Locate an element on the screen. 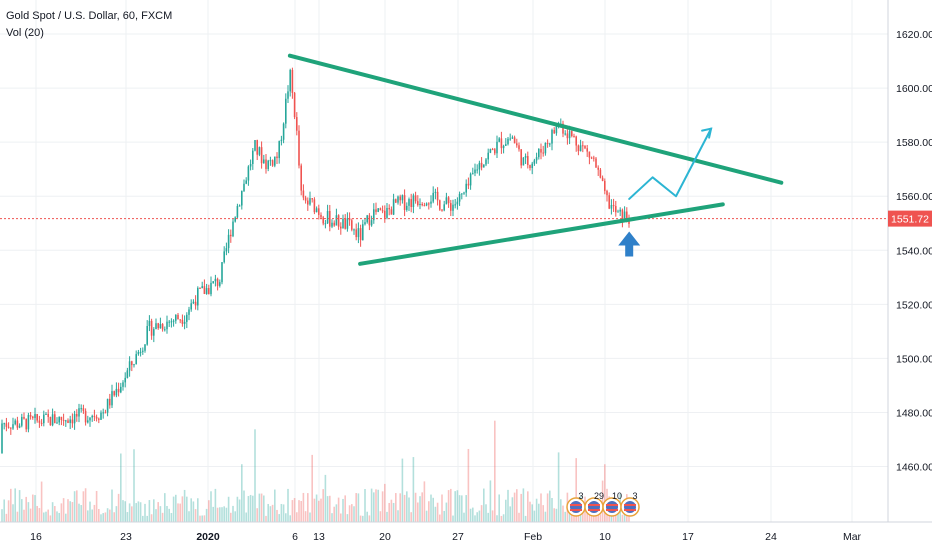 The width and height of the screenshot is (932, 550). upper-trendline is located at coordinates (535, 119).